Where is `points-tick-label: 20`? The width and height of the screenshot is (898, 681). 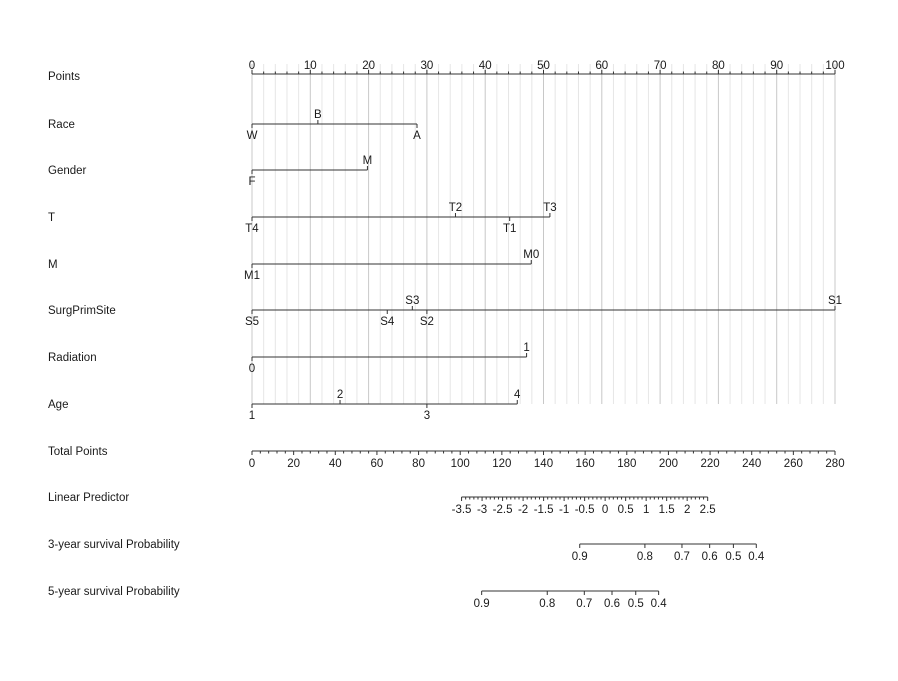 points-tick-label: 20 is located at coordinates (368, 66).